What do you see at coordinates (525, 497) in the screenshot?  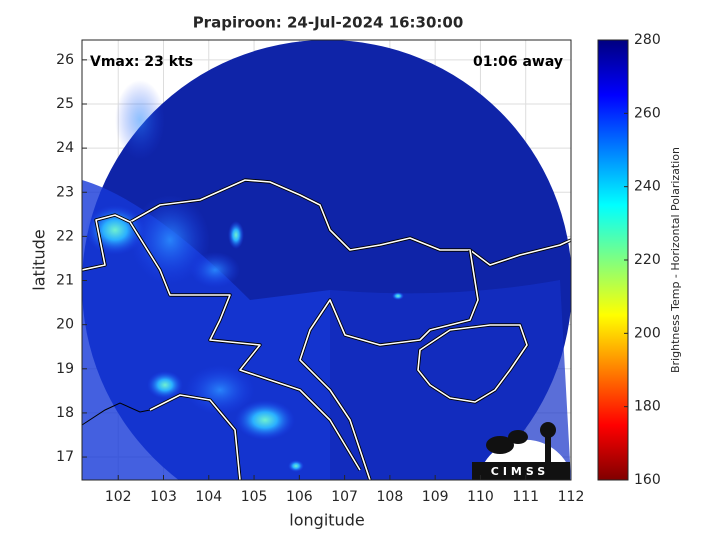 I see `x-tick-label: 111` at bounding box center [525, 497].